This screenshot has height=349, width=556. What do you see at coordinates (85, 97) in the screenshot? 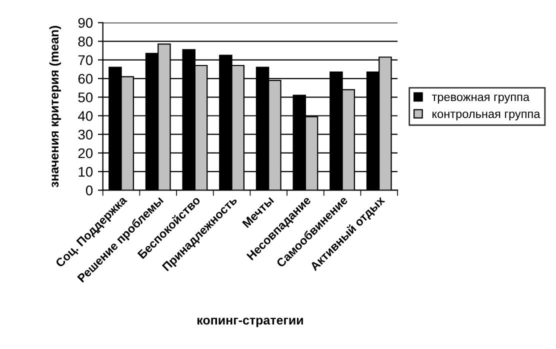
I see `y-tick-label: 50` at bounding box center [85, 97].